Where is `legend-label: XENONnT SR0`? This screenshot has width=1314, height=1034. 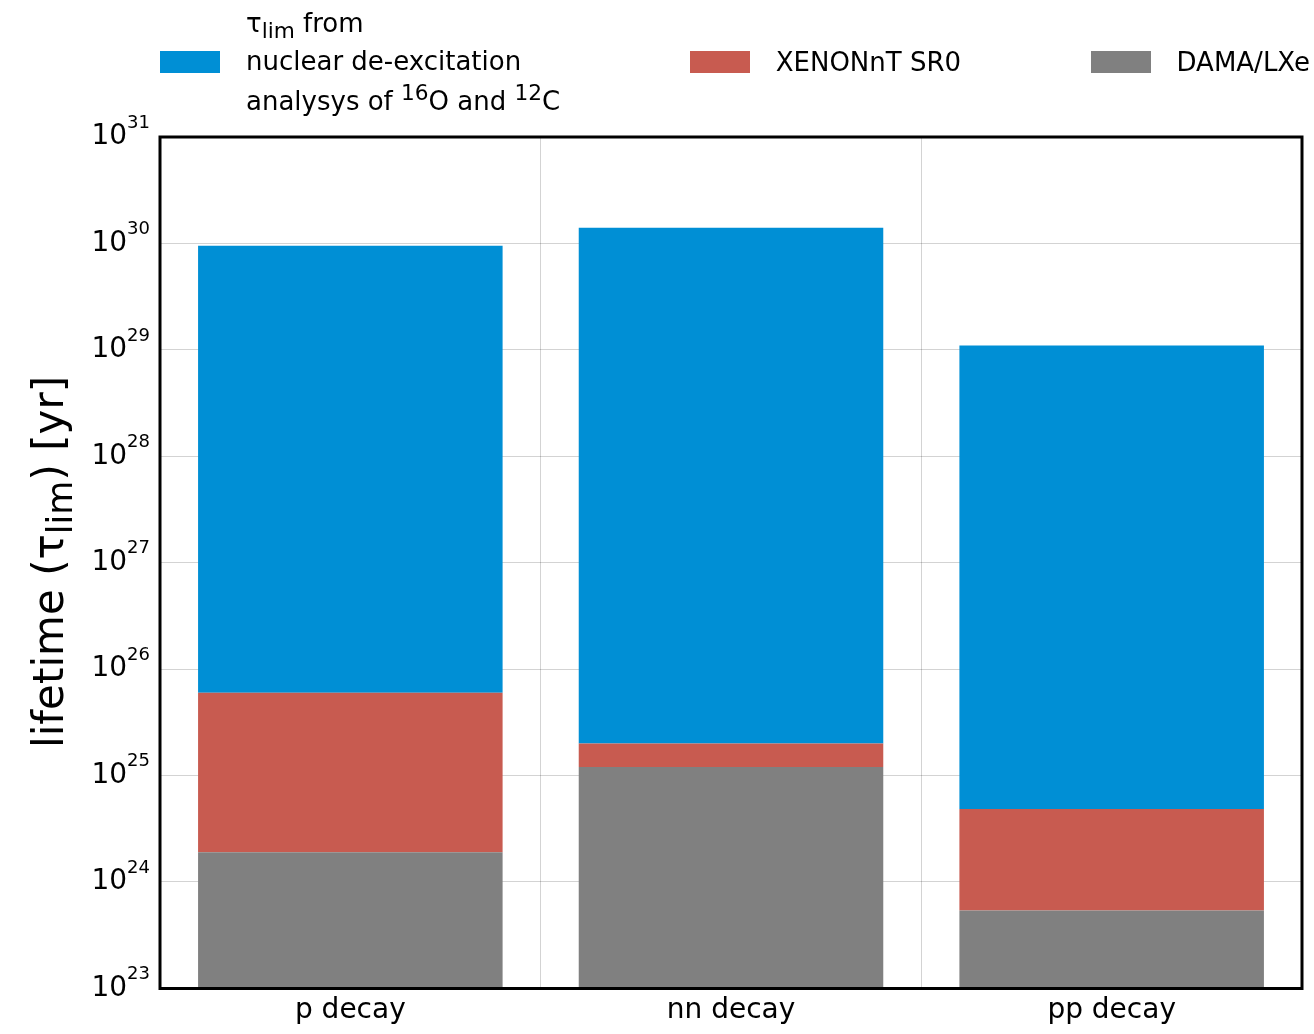
legend-label: XENONnT SR0 is located at coordinates (868, 62).